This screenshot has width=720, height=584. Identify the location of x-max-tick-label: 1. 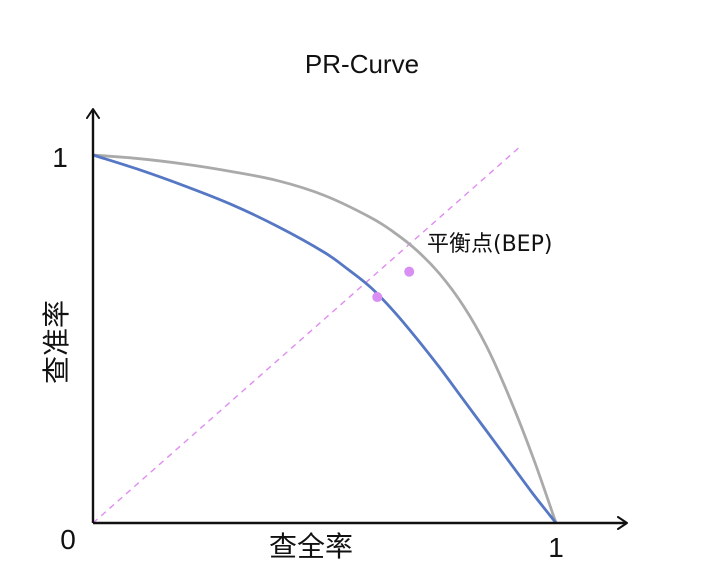
(556, 547).